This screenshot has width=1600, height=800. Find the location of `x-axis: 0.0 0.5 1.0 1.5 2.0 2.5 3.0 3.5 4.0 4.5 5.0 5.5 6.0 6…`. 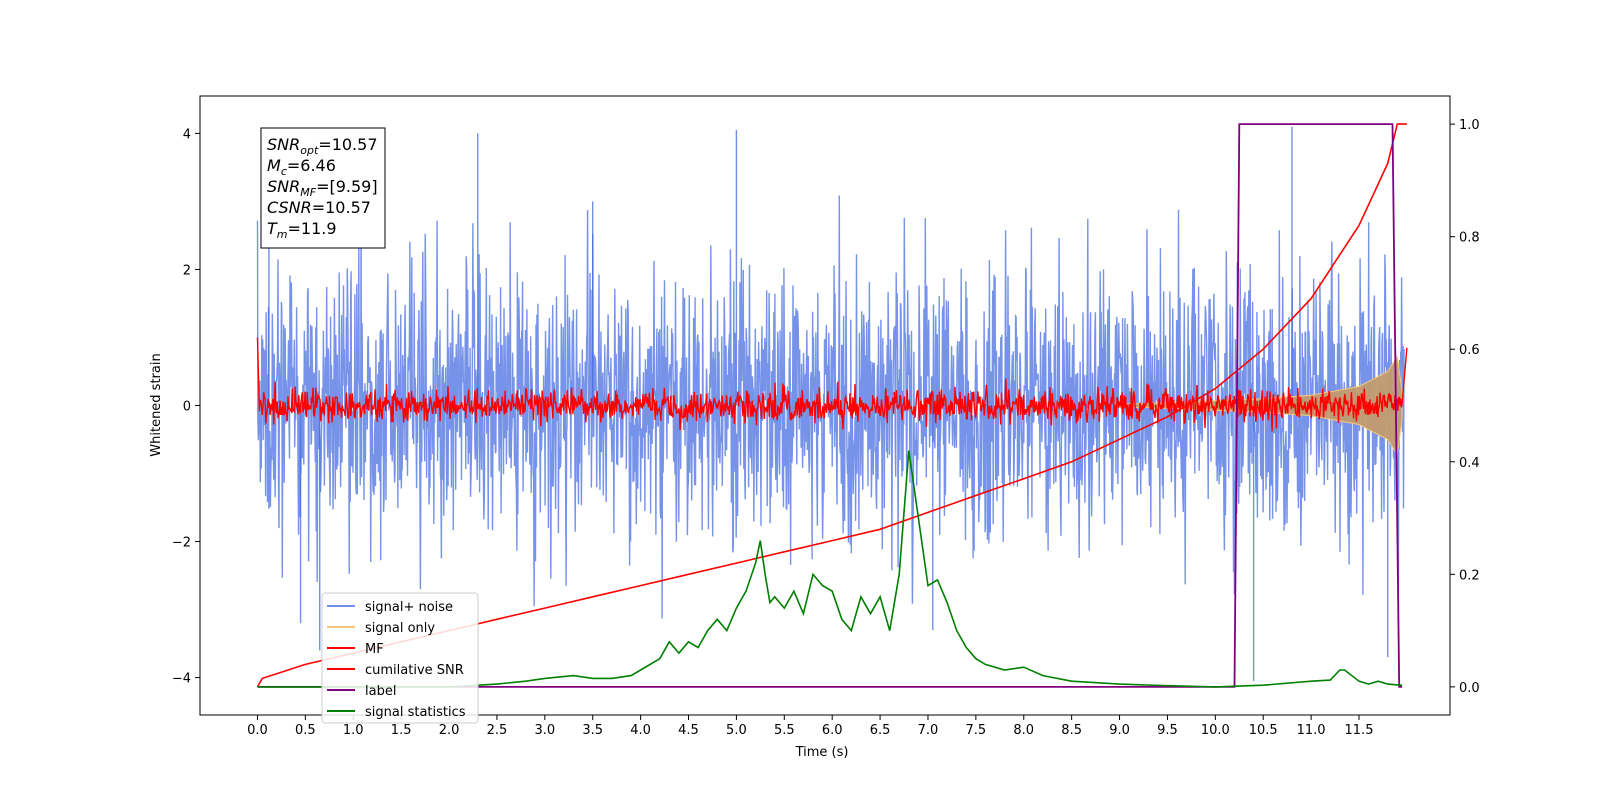

x-axis: 0.0 0.5 1.0 1.5 2.0 2.5 3.0 3.5 4.0 4.5 5.0 5.5 6.0 6… is located at coordinates (810, 726).